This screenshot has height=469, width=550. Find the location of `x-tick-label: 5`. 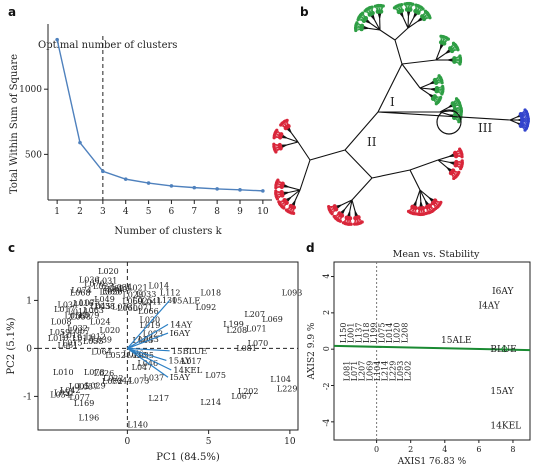

x-tick-label: 5 is located at coordinates (149, 212).